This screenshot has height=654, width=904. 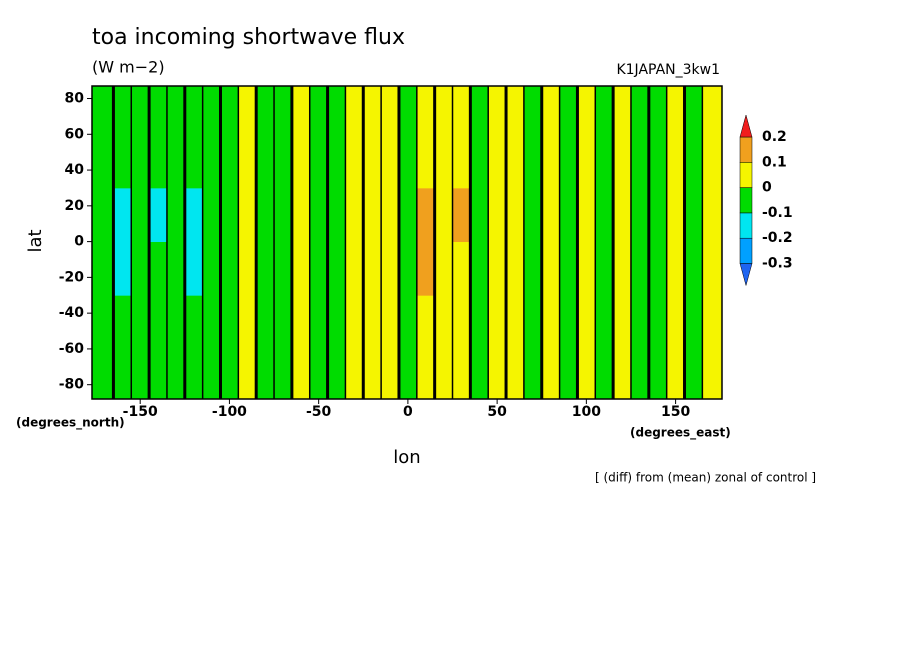 I want to click on y-tick-label: 0, so click(x=79, y=242).